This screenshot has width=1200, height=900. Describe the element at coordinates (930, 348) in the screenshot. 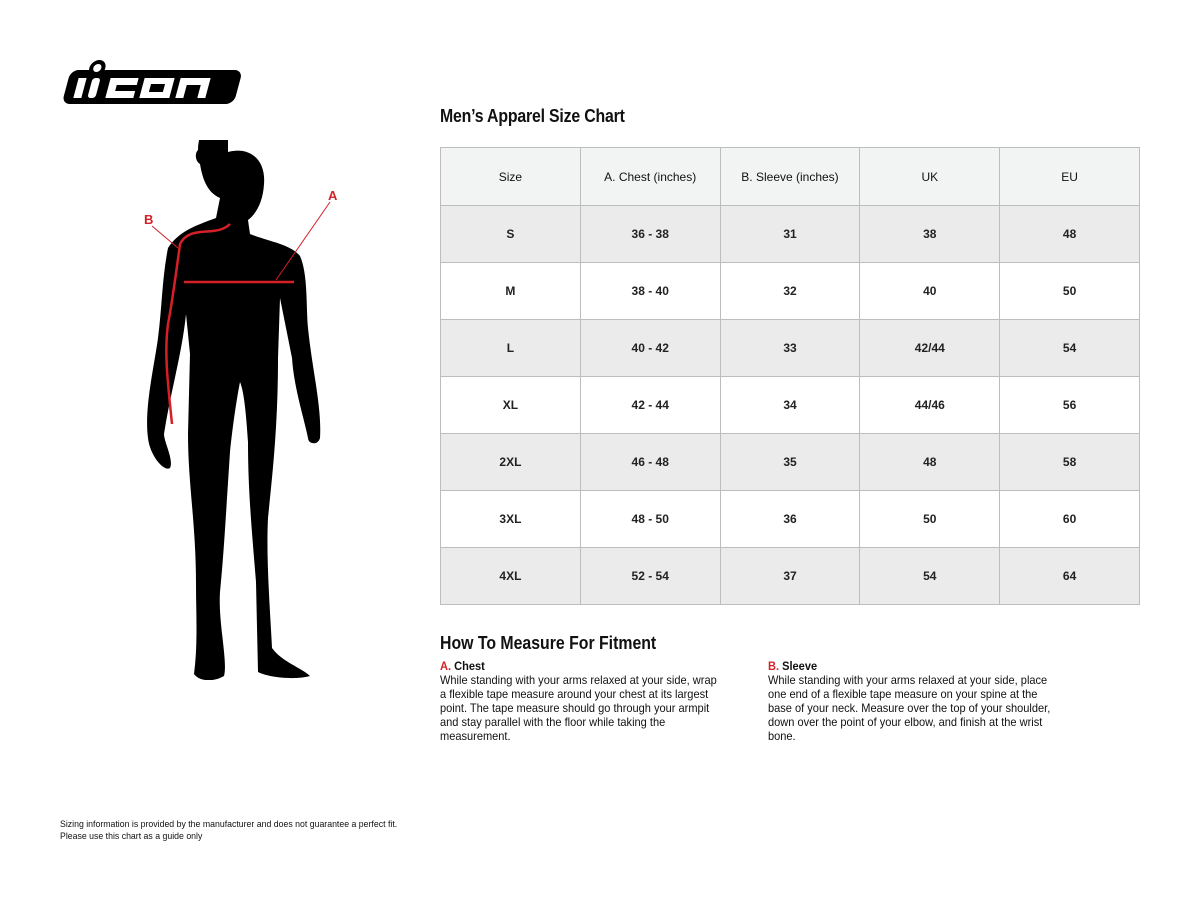

I see `table-cell: 42/44` at that location.